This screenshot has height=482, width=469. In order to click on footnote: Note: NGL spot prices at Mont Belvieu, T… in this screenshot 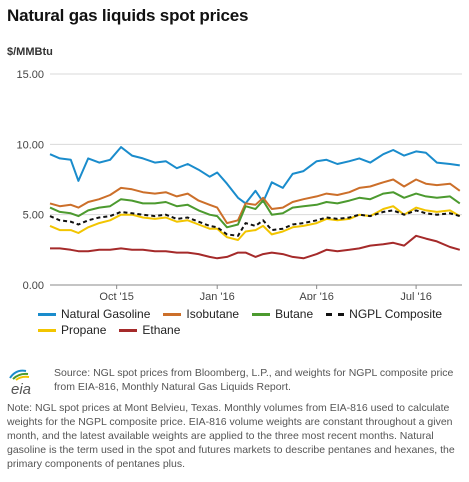, I will do `click(231, 436)`.